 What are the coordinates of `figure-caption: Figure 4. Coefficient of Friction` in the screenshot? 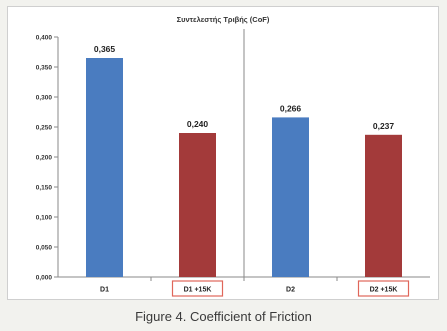 It's located at (223, 316).